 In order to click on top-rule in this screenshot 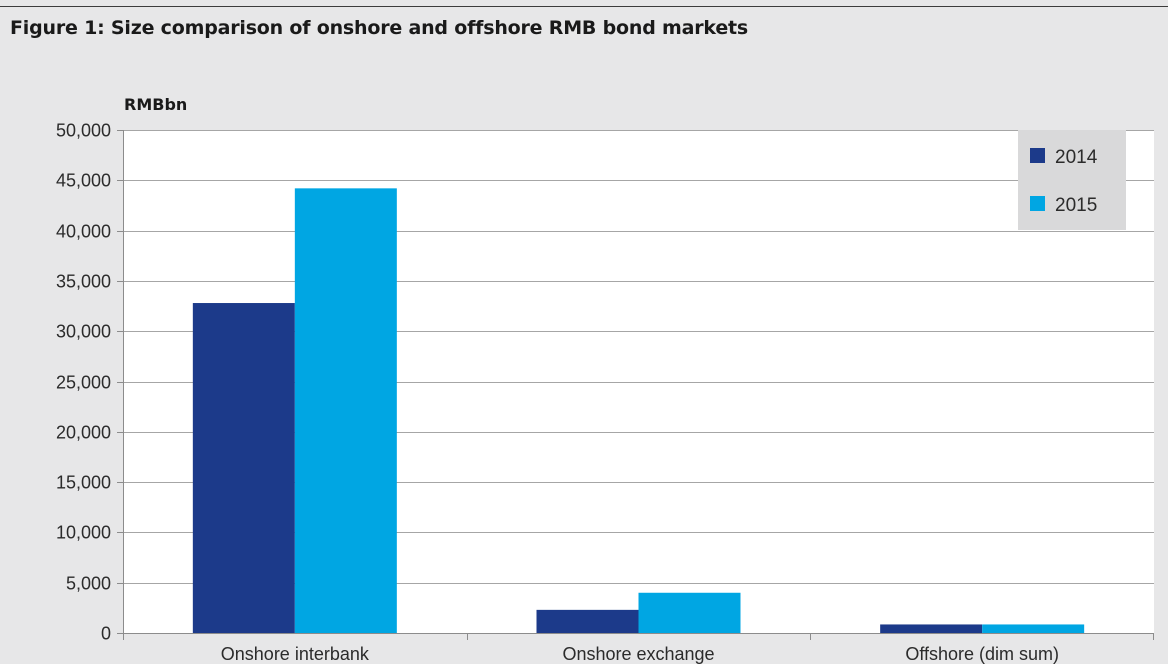, I will do `click(584, 6)`.